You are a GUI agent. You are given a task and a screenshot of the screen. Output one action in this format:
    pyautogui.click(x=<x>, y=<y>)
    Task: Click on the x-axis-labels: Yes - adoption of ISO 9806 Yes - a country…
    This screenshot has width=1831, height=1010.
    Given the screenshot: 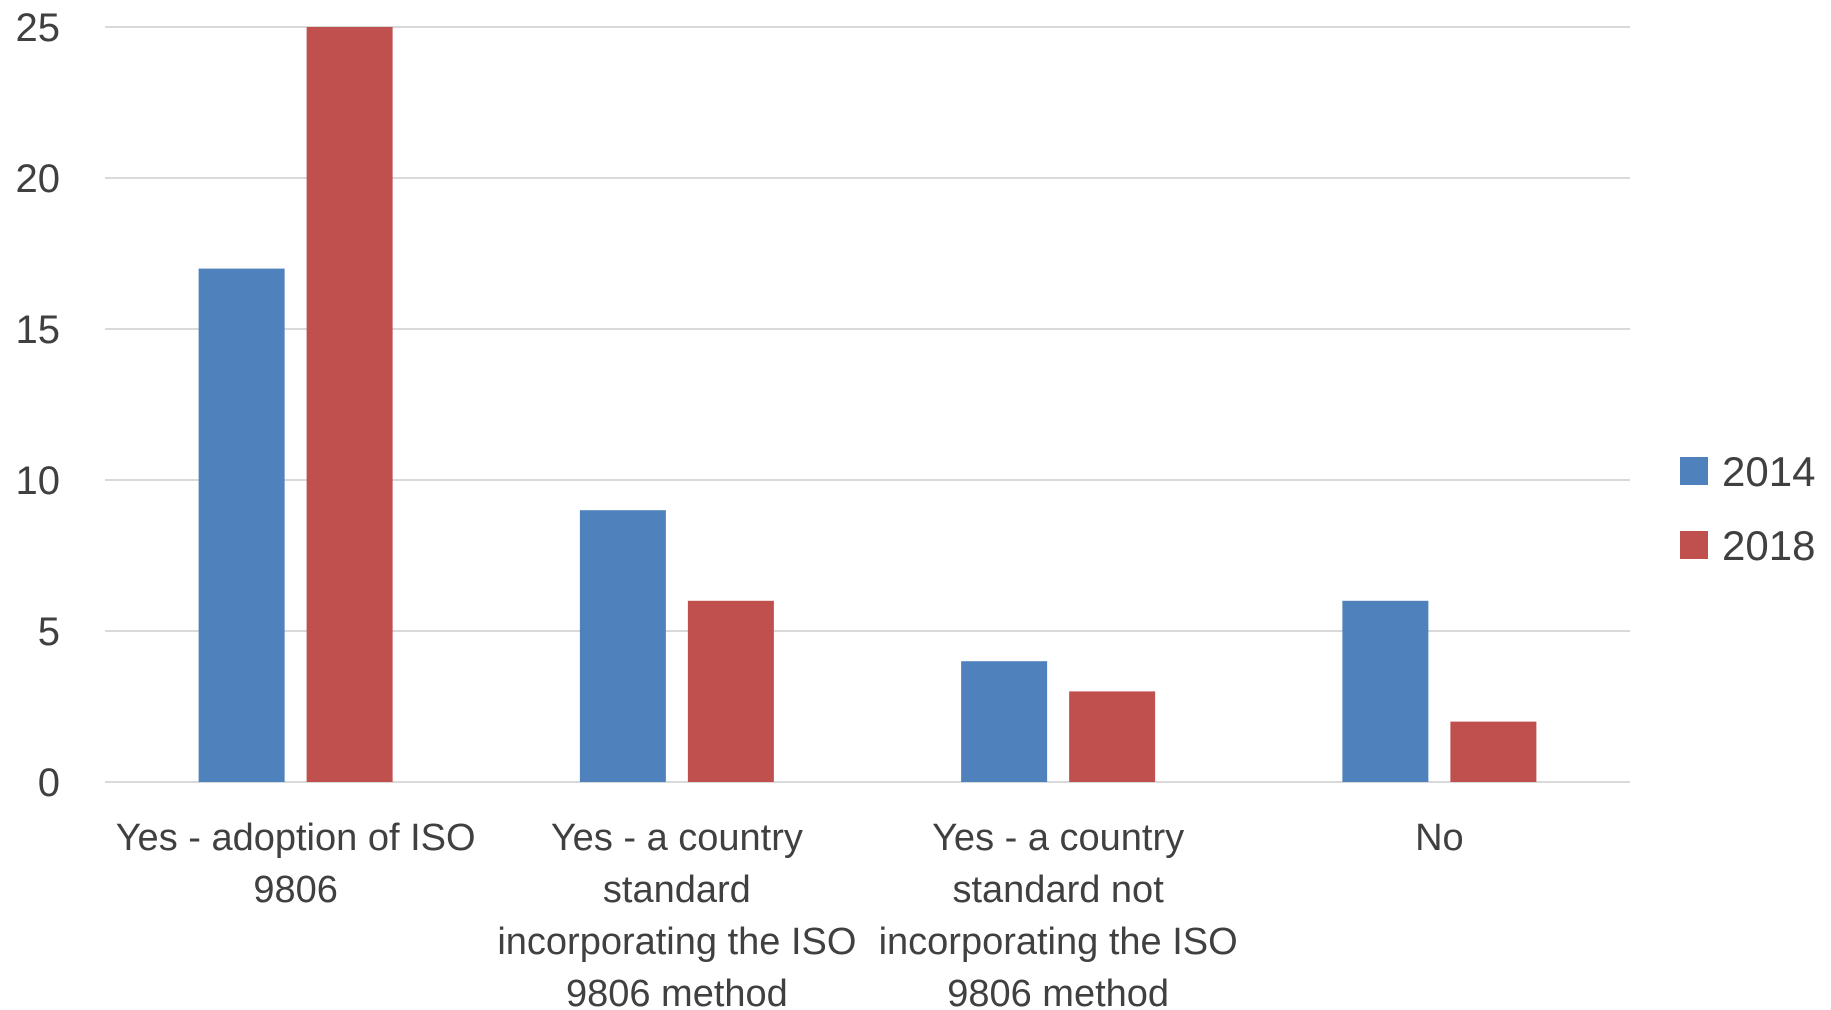 What is the action you would take?
    pyautogui.click(x=790, y=913)
    